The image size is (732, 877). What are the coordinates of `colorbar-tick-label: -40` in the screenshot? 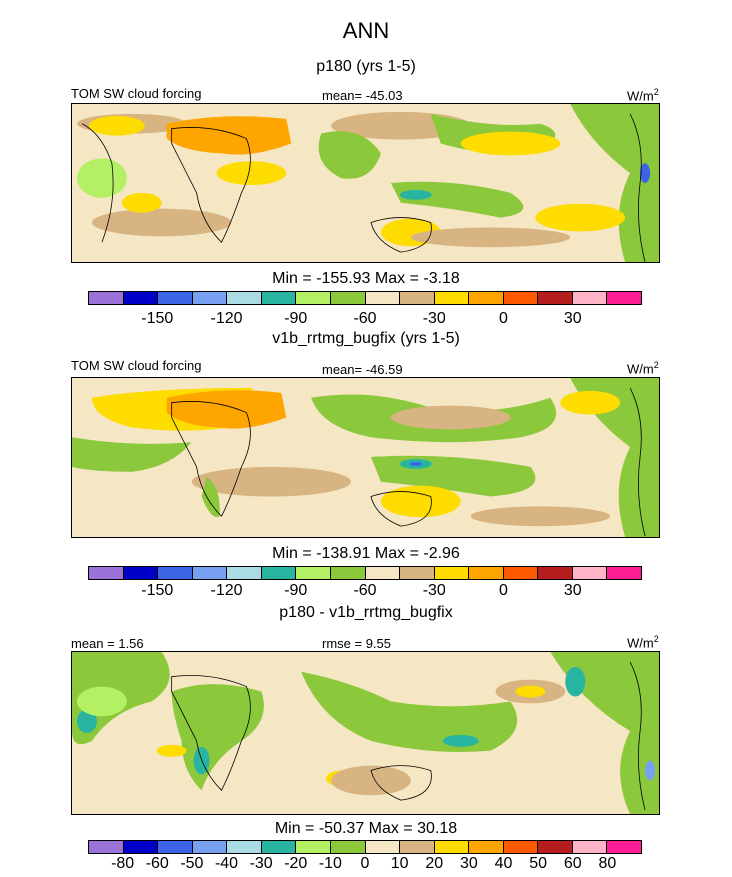 It's located at (226, 863).